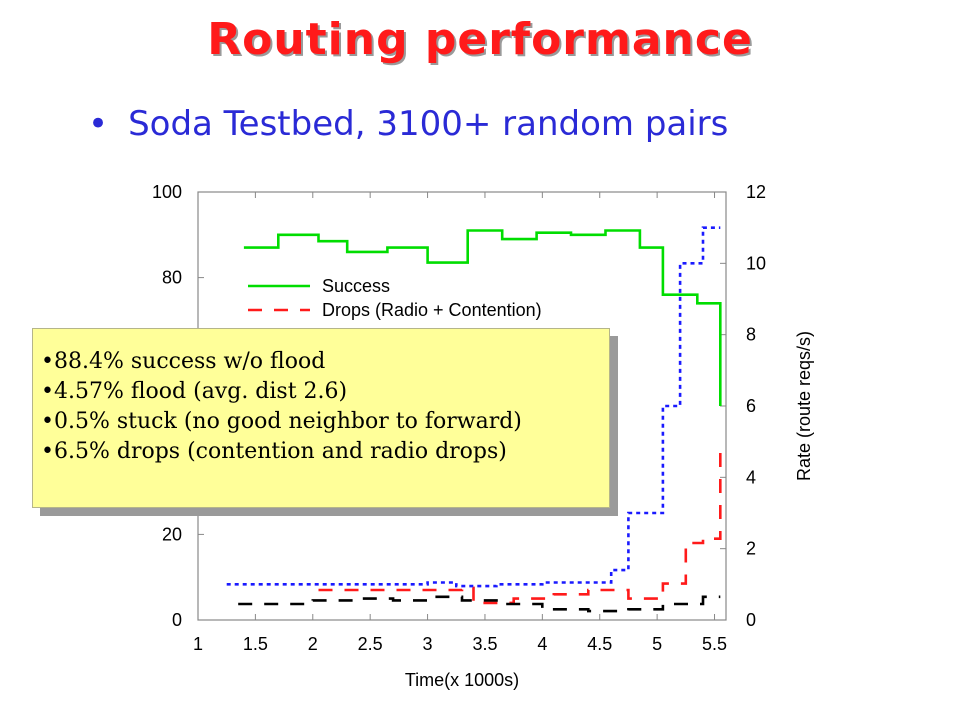 This screenshot has width=960, height=720. What do you see at coordinates (432, 310) in the screenshot?
I see `legend-label: Drops (Radio + Contention)` at bounding box center [432, 310].